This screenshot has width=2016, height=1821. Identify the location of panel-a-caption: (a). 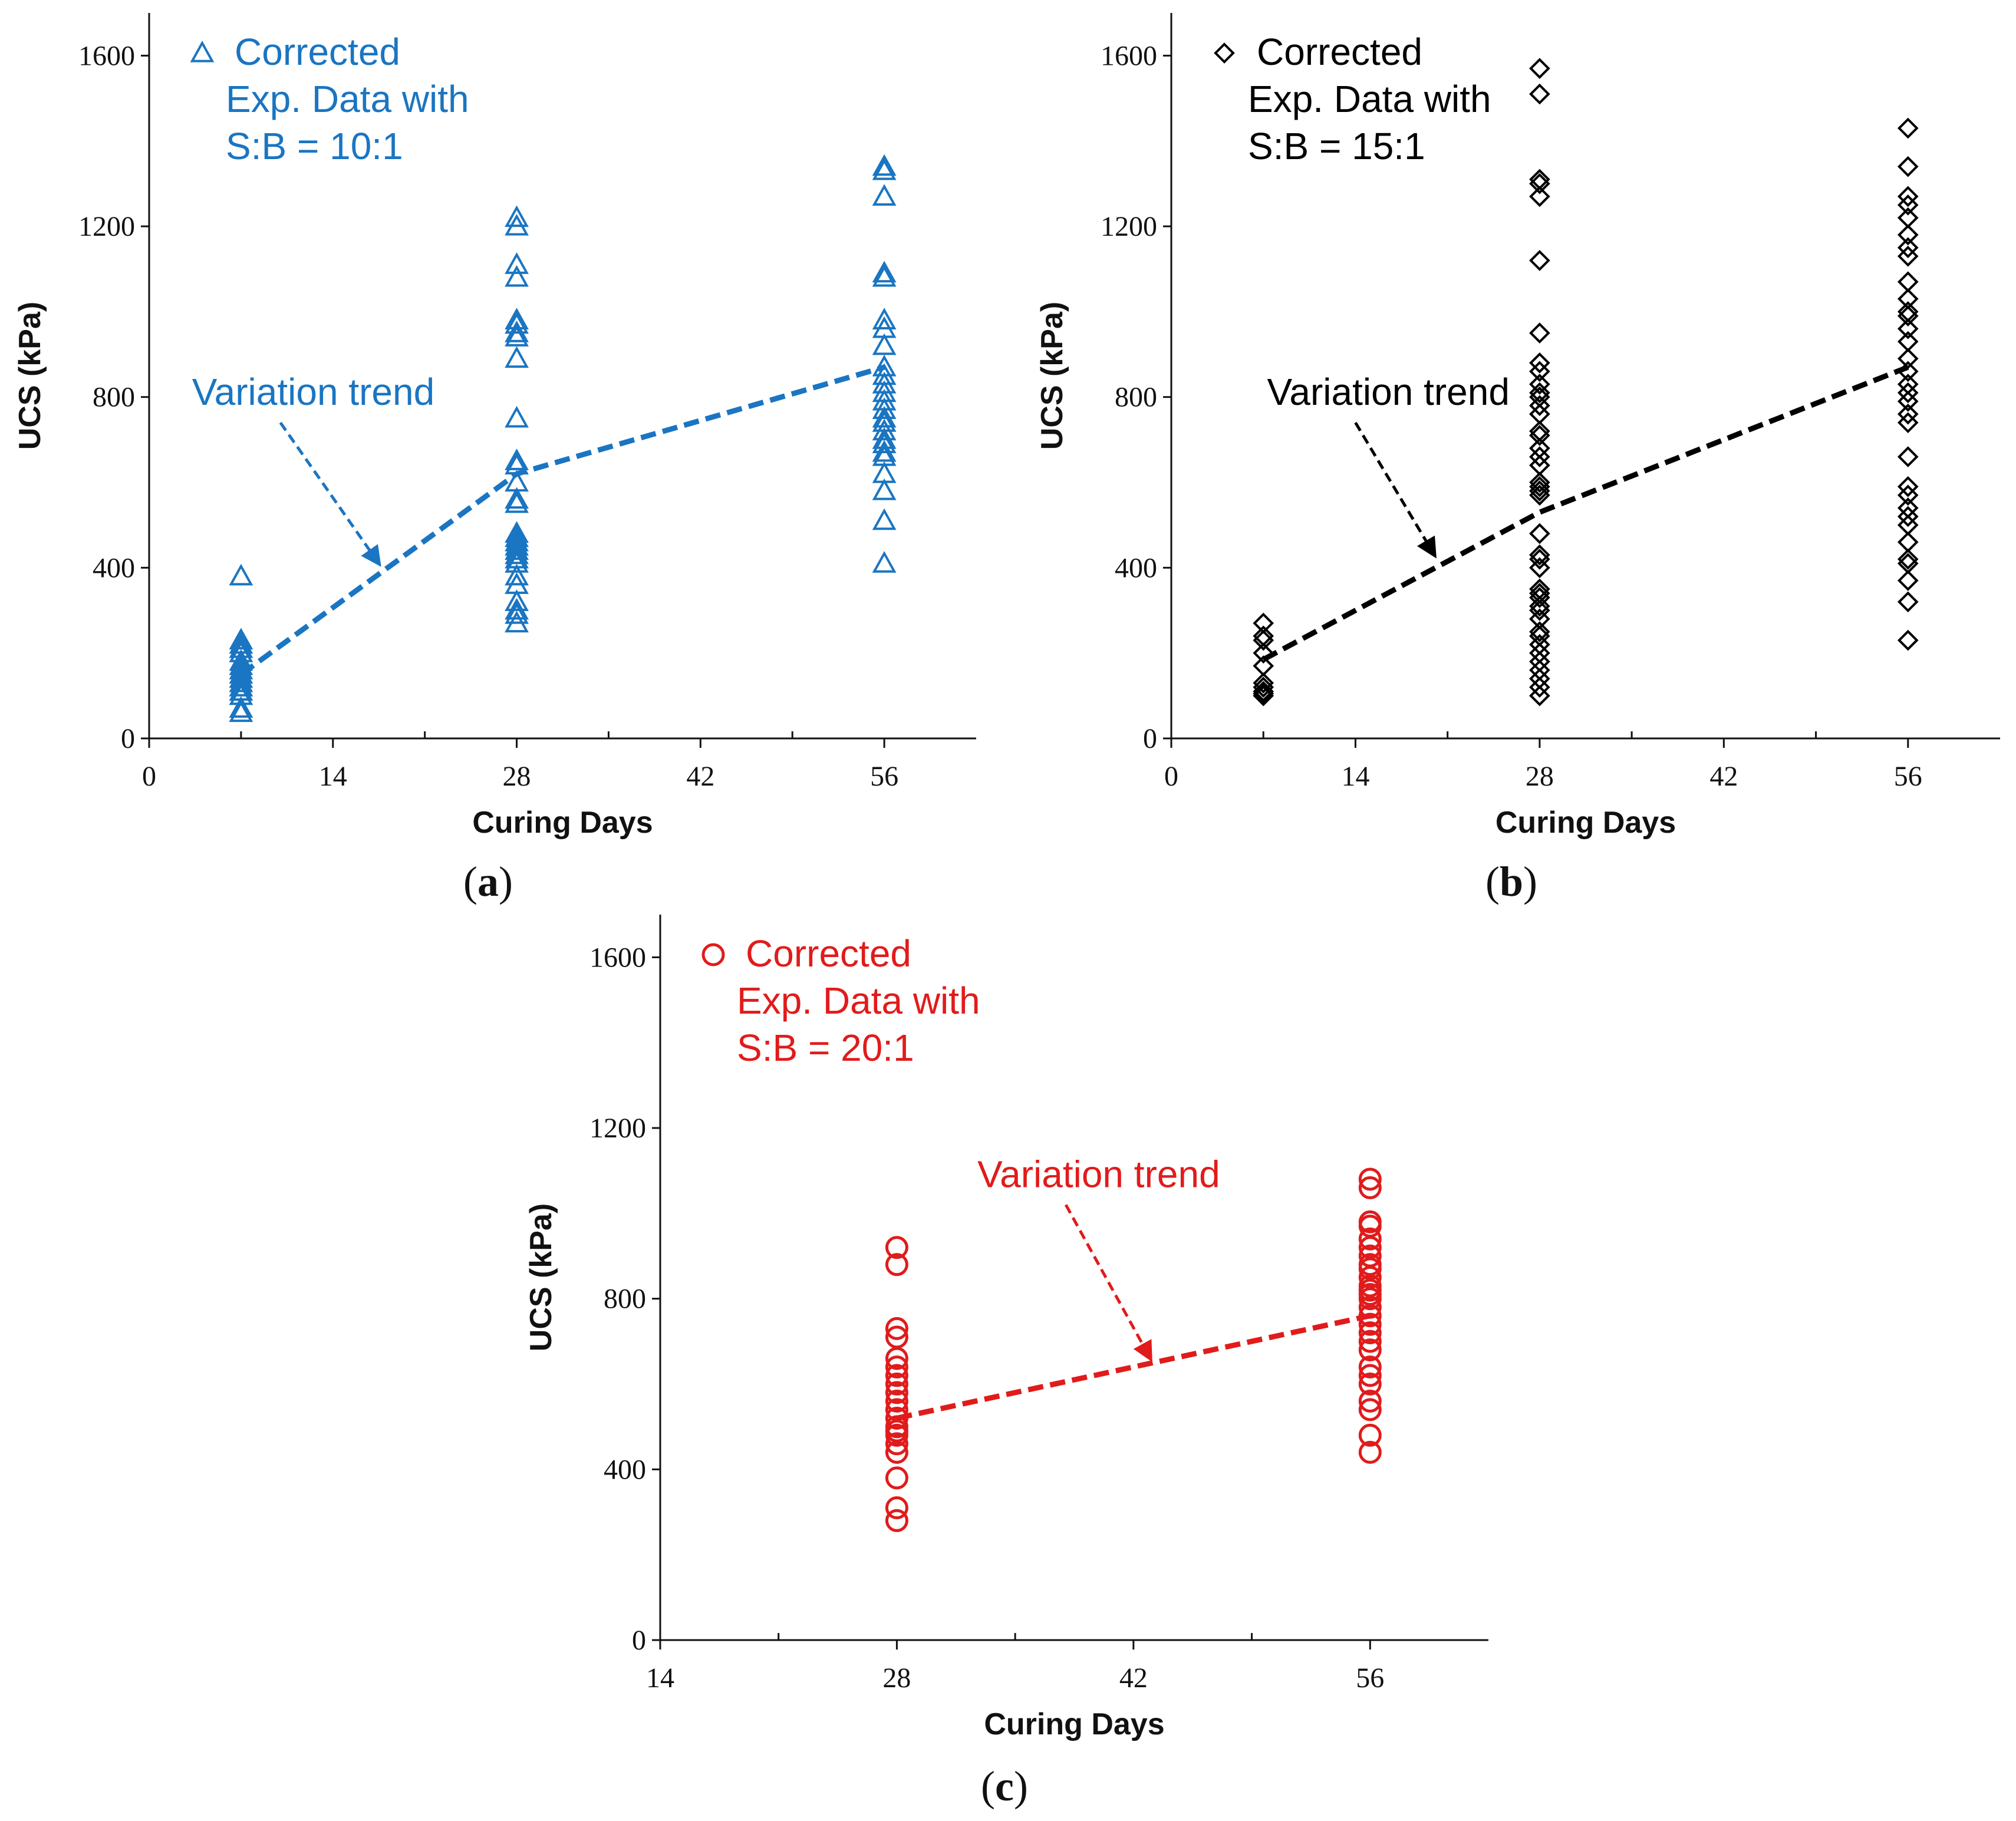
(488, 881).